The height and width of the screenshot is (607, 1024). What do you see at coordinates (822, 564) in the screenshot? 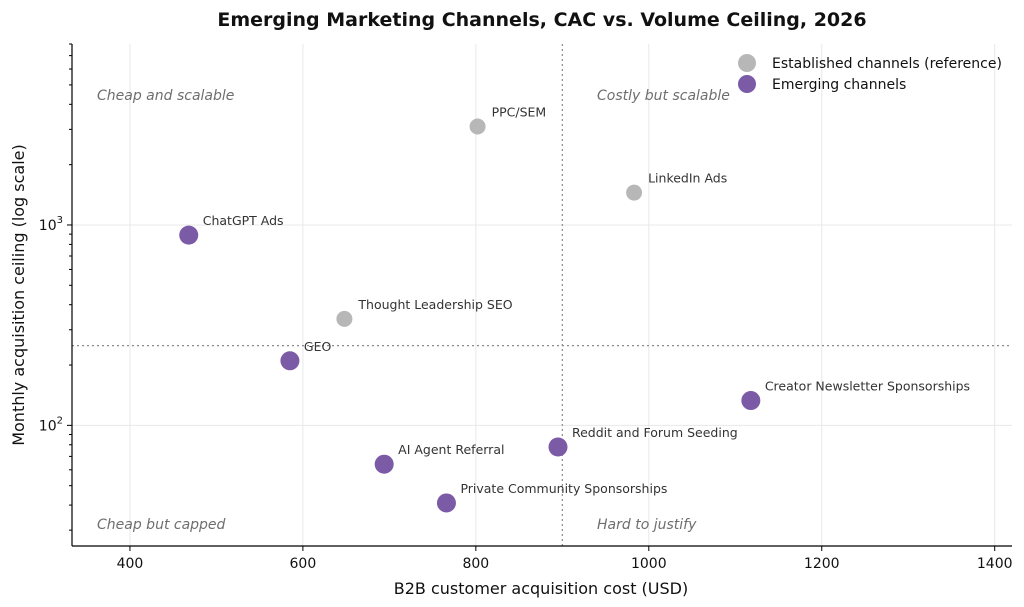
I see `x-tick-label: 1200` at bounding box center [822, 564].